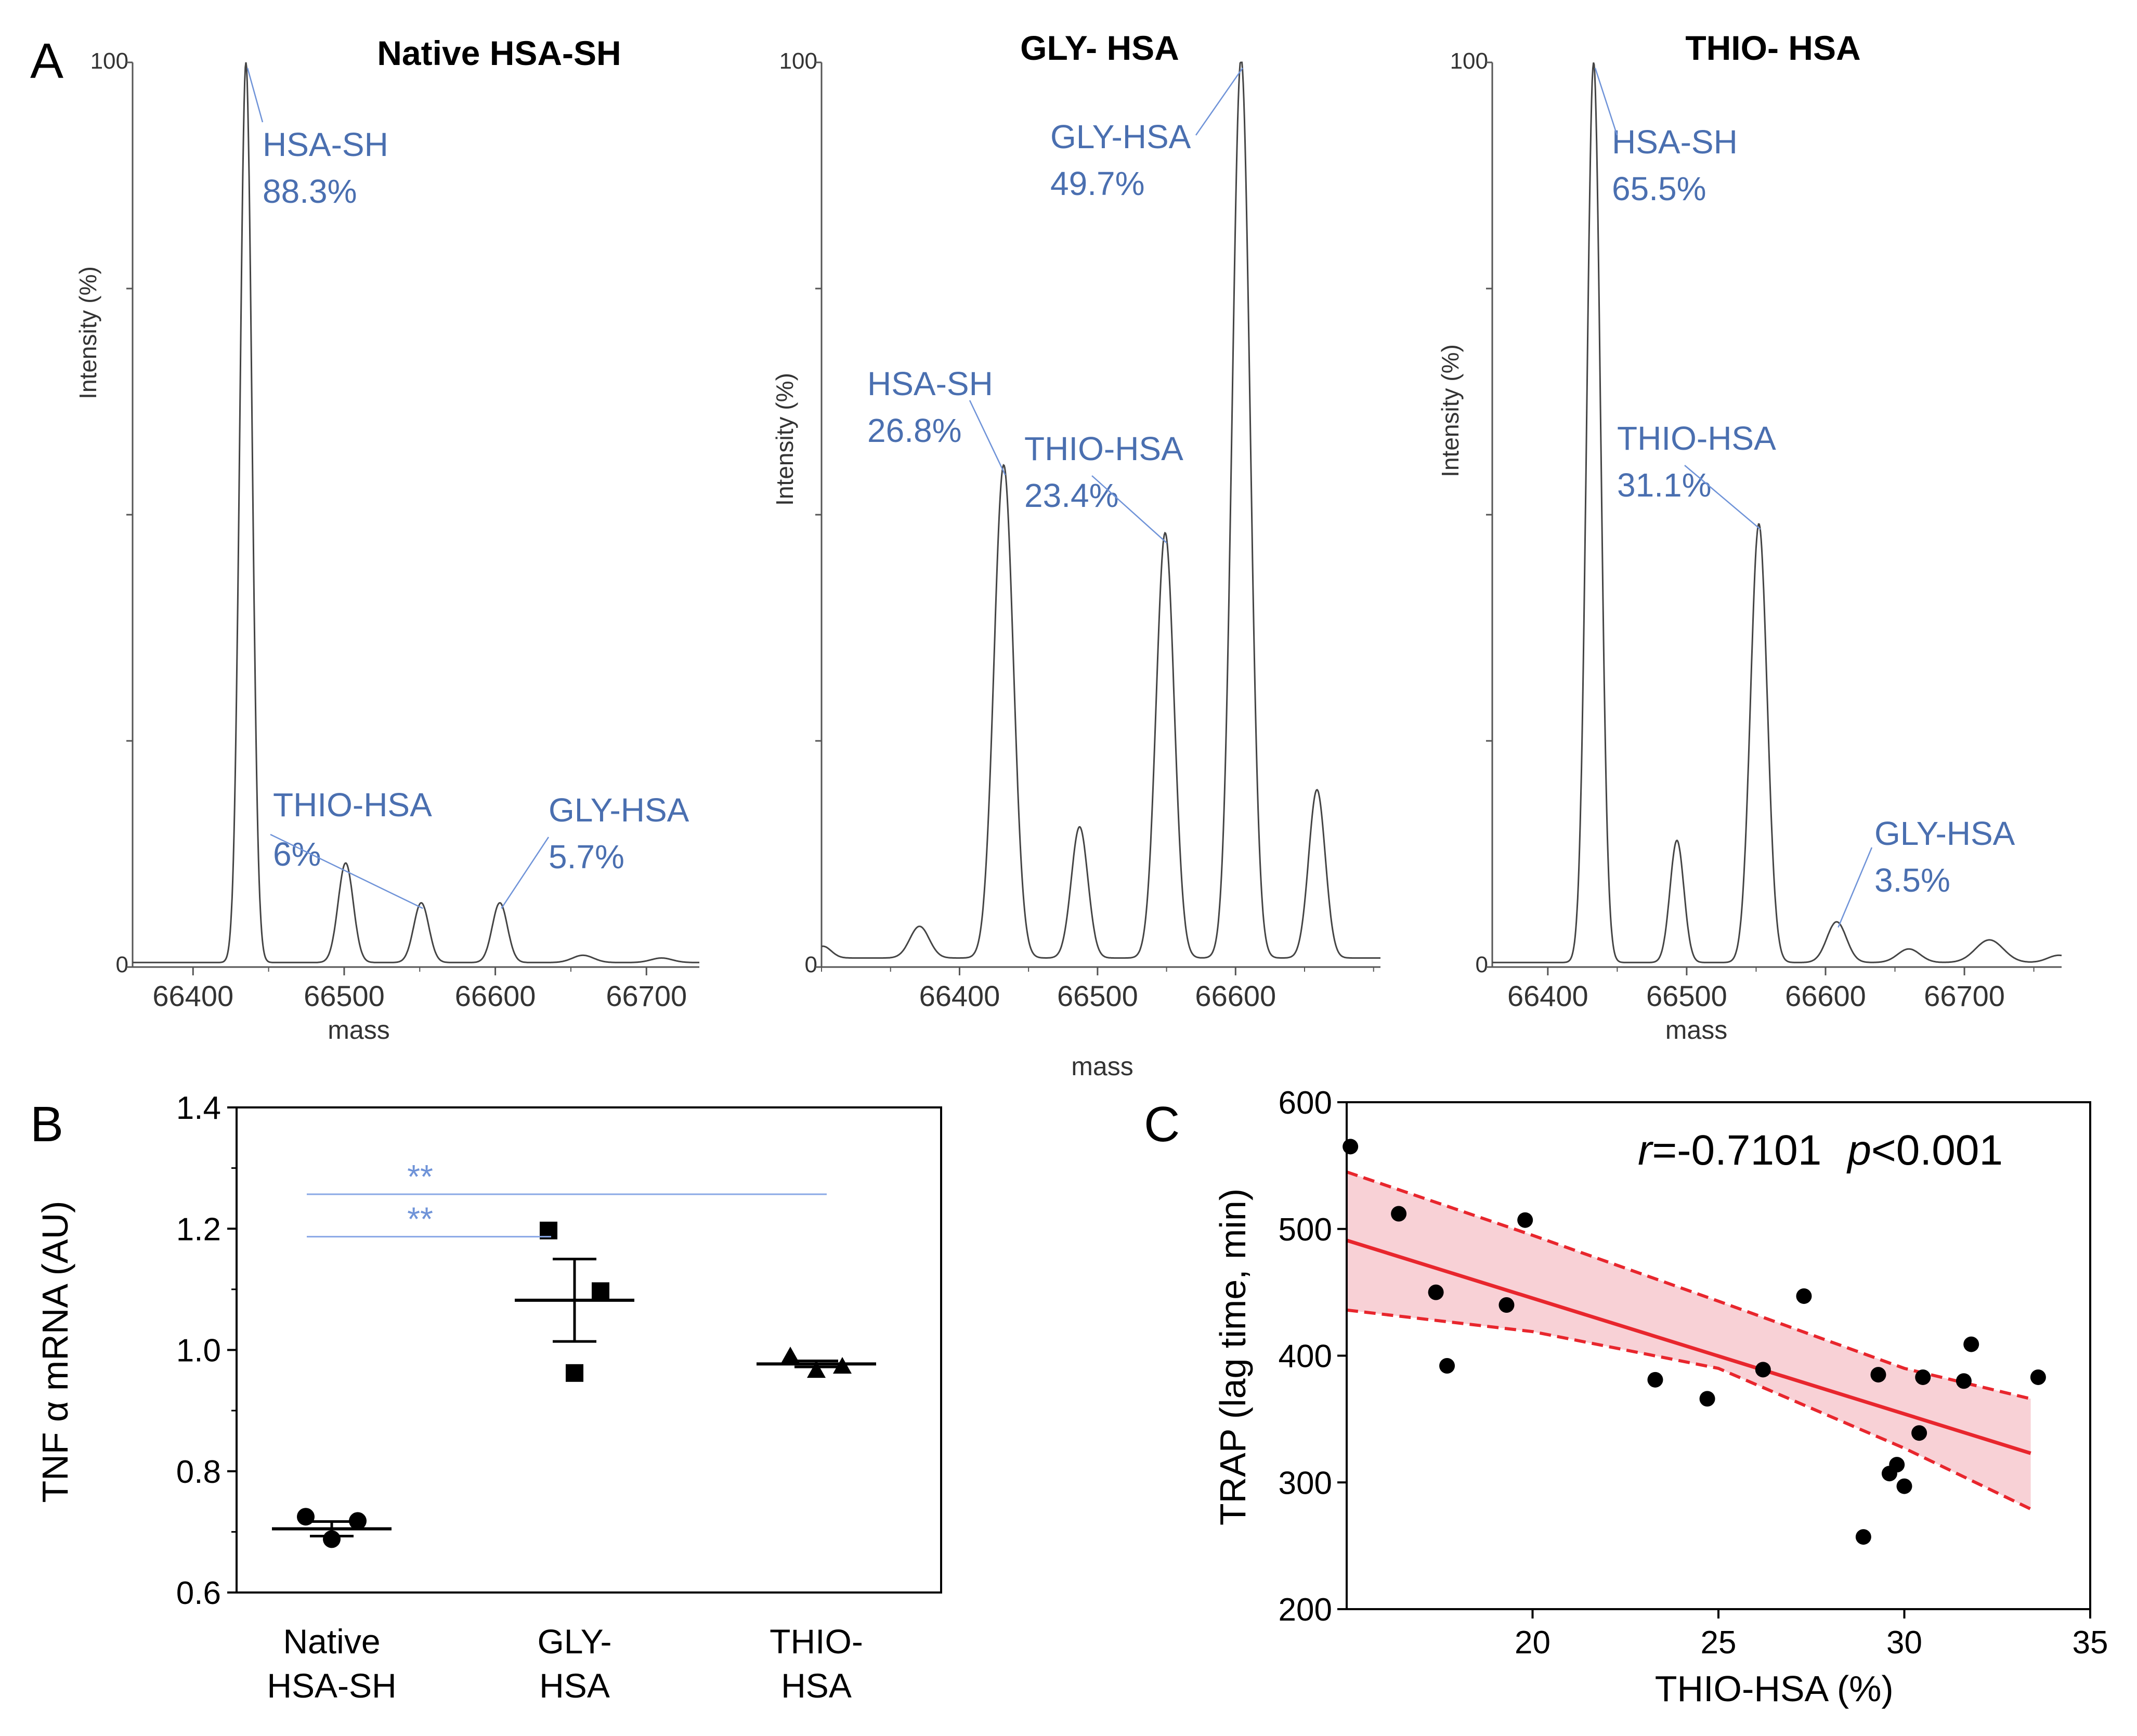 The height and width of the screenshot is (1736, 2137). Describe the element at coordinates (811, 964) in the screenshot. I see `gly-ytick-label: 0` at that location.